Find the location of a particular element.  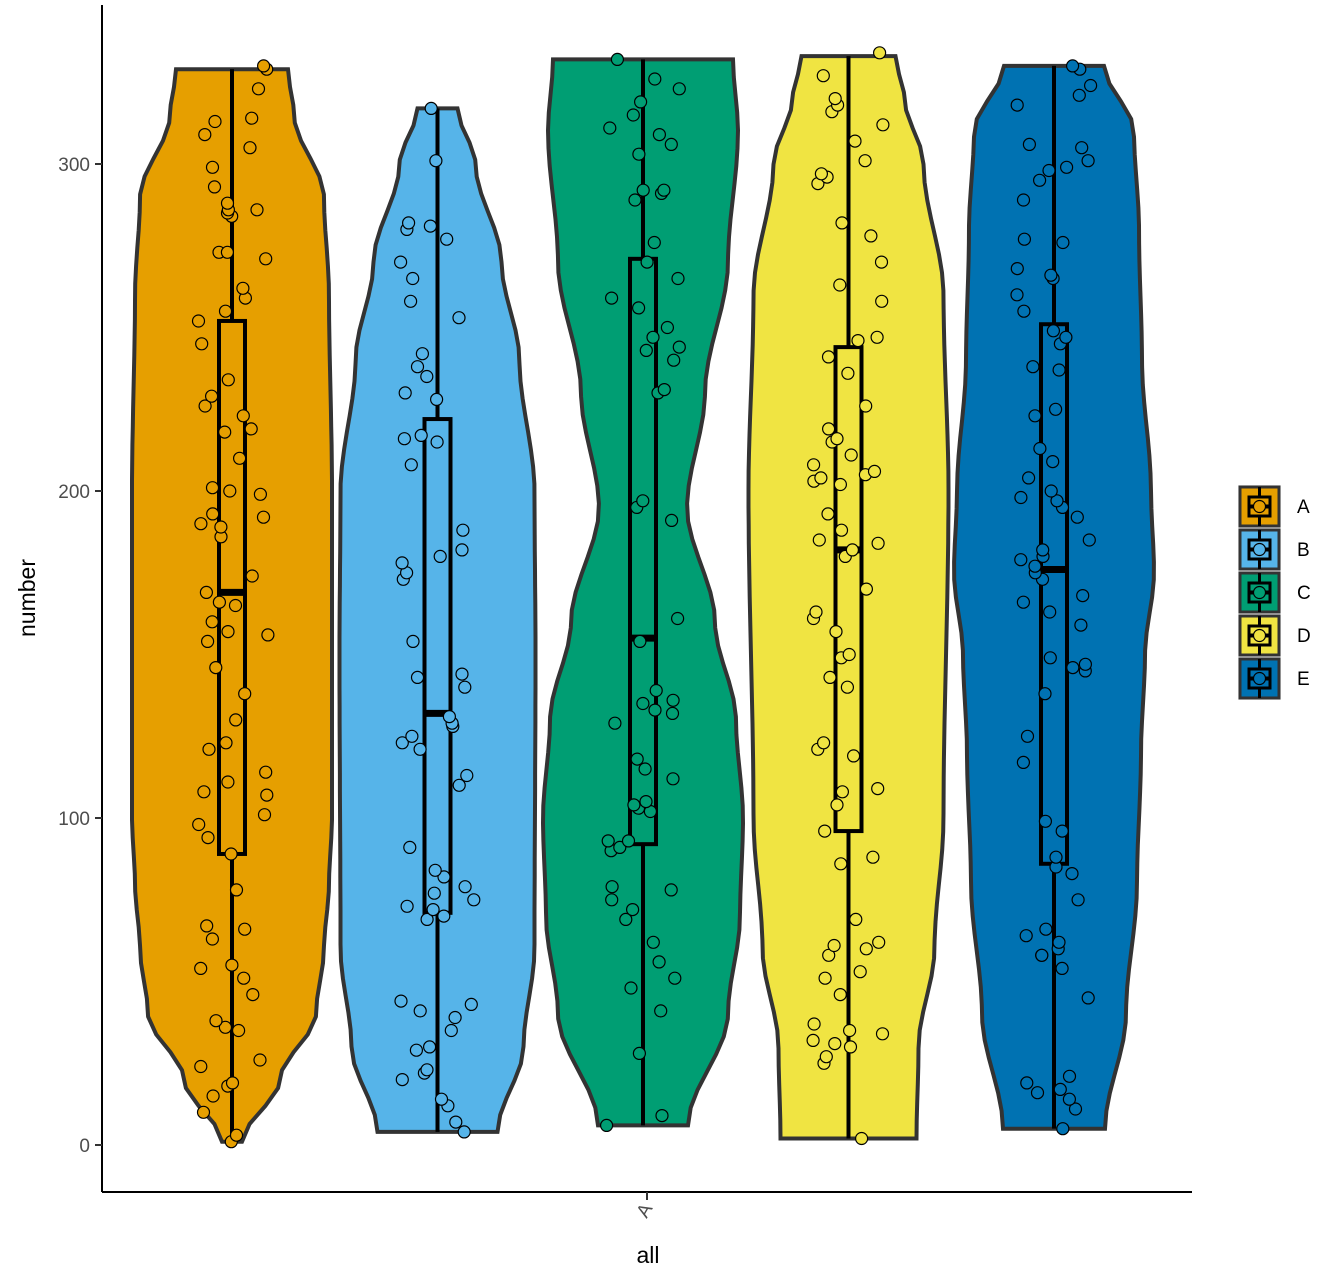

y-axis-title: number is located at coordinates (27, 598).